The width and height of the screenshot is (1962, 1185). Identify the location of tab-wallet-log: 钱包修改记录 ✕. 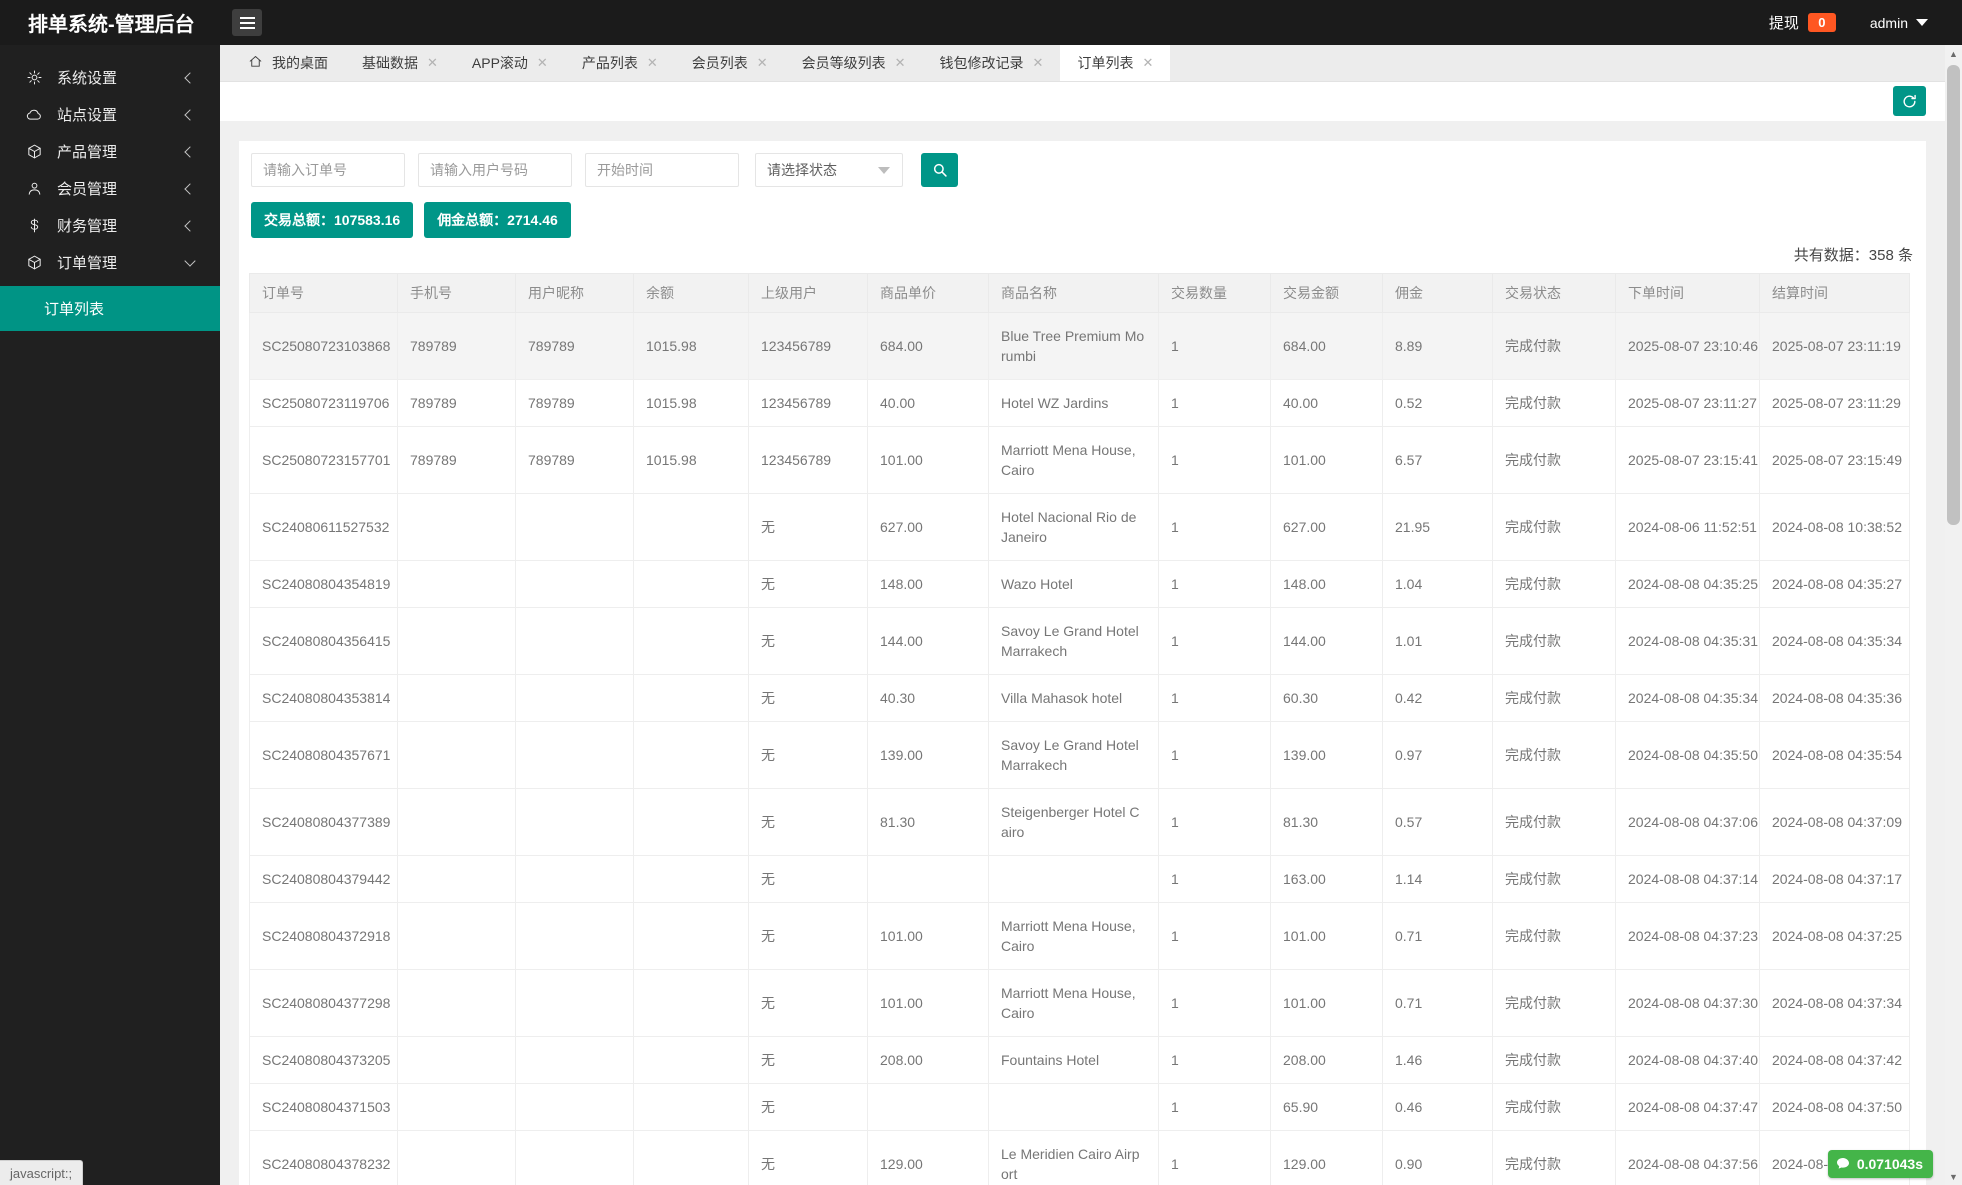
(992, 63).